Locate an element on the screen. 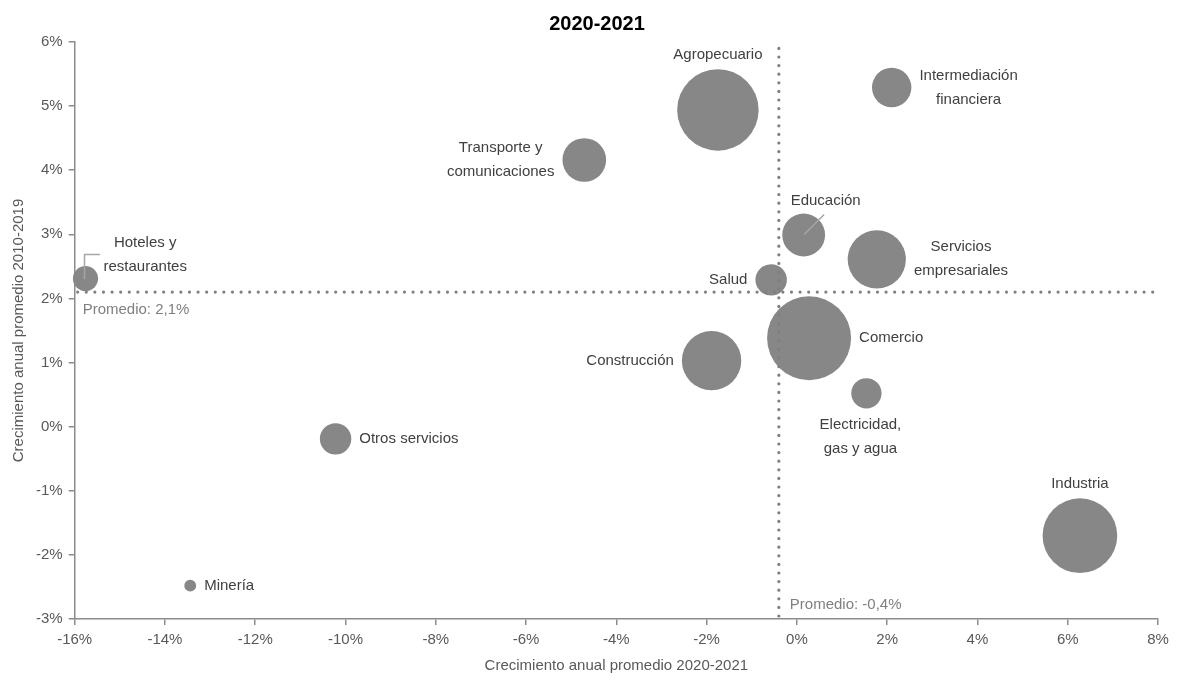 This screenshot has height=681, width=1200. x-tick-label: 6% is located at coordinates (1067, 639).